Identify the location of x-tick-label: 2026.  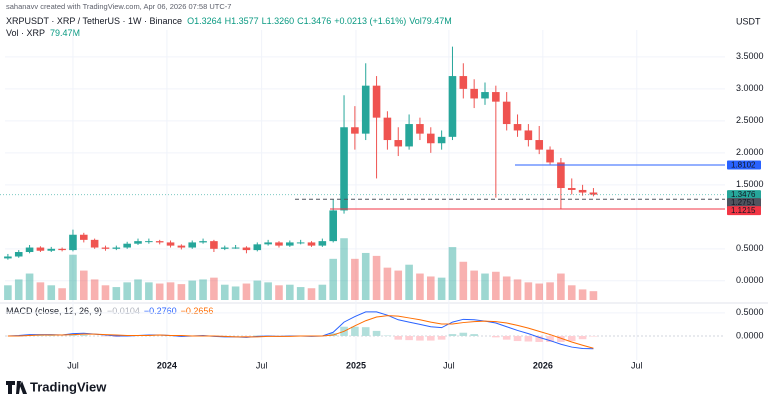
(543, 365).